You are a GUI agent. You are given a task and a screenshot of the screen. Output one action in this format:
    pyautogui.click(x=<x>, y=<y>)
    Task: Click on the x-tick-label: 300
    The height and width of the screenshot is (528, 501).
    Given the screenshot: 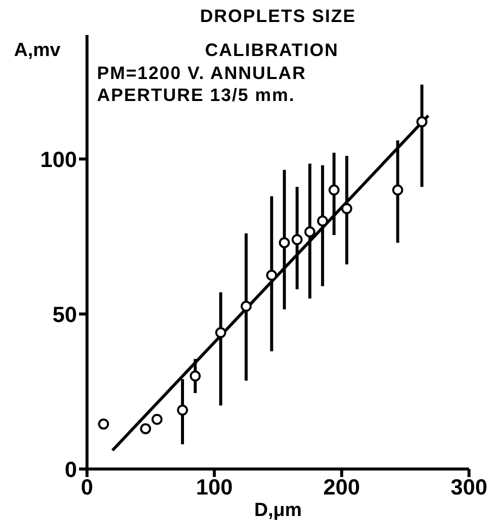 What is the action you would take?
    pyautogui.click(x=469, y=487)
    